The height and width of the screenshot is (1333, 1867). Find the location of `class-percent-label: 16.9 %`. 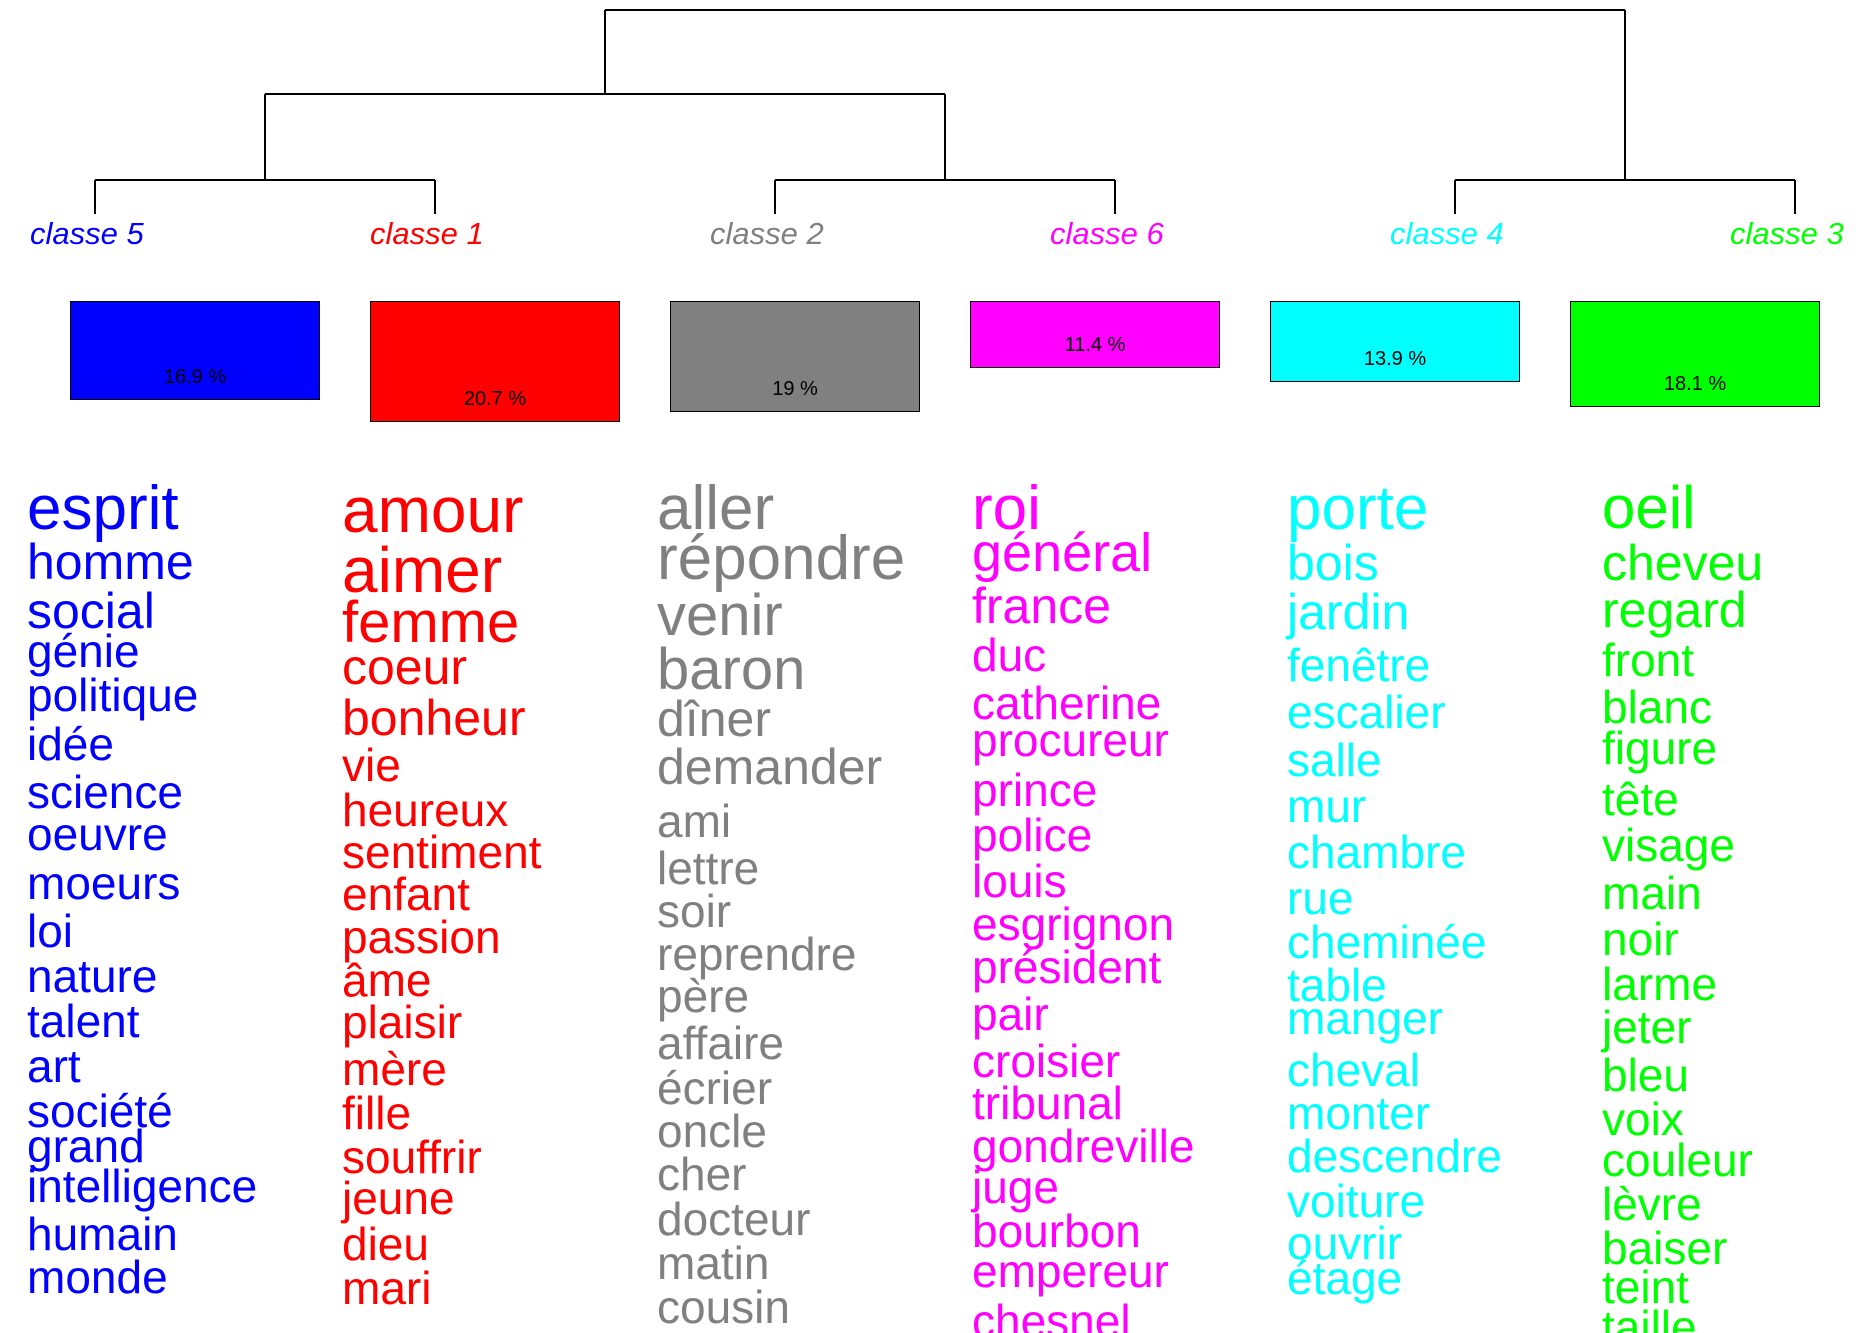

class-percent-label: 16.9 % is located at coordinates (195, 377).